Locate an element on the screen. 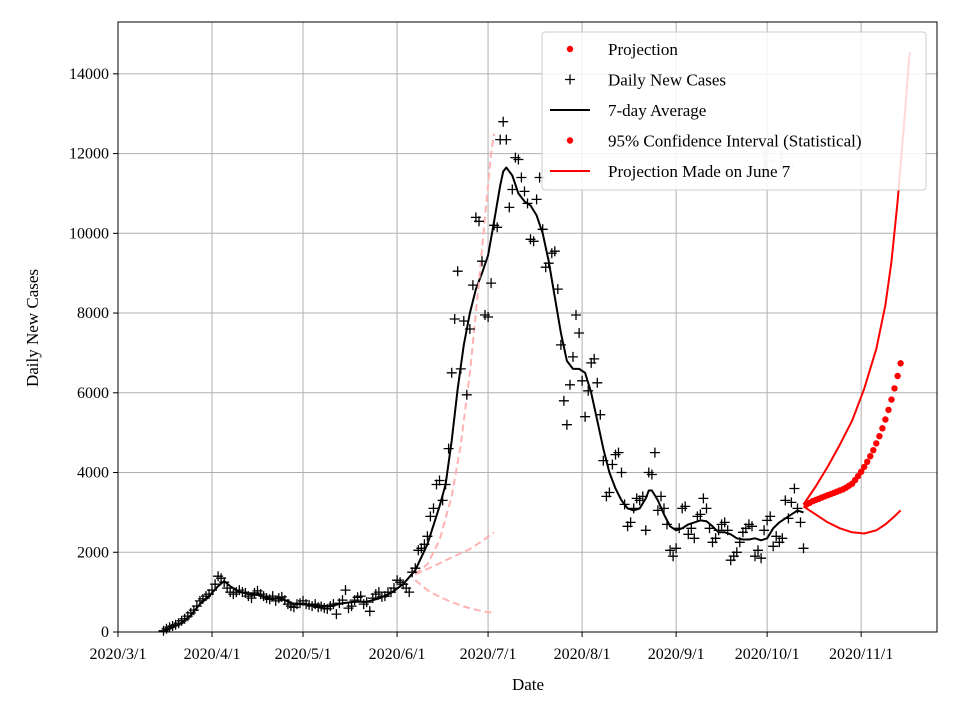  projection-made-on-june-7-line is located at coordinates (455, 354).